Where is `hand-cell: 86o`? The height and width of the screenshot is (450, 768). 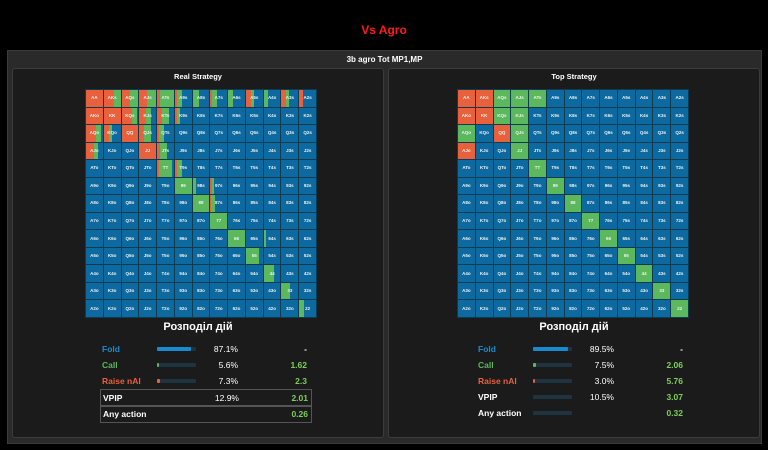 hand-cell: 86o is located at coordinates (573, 238).